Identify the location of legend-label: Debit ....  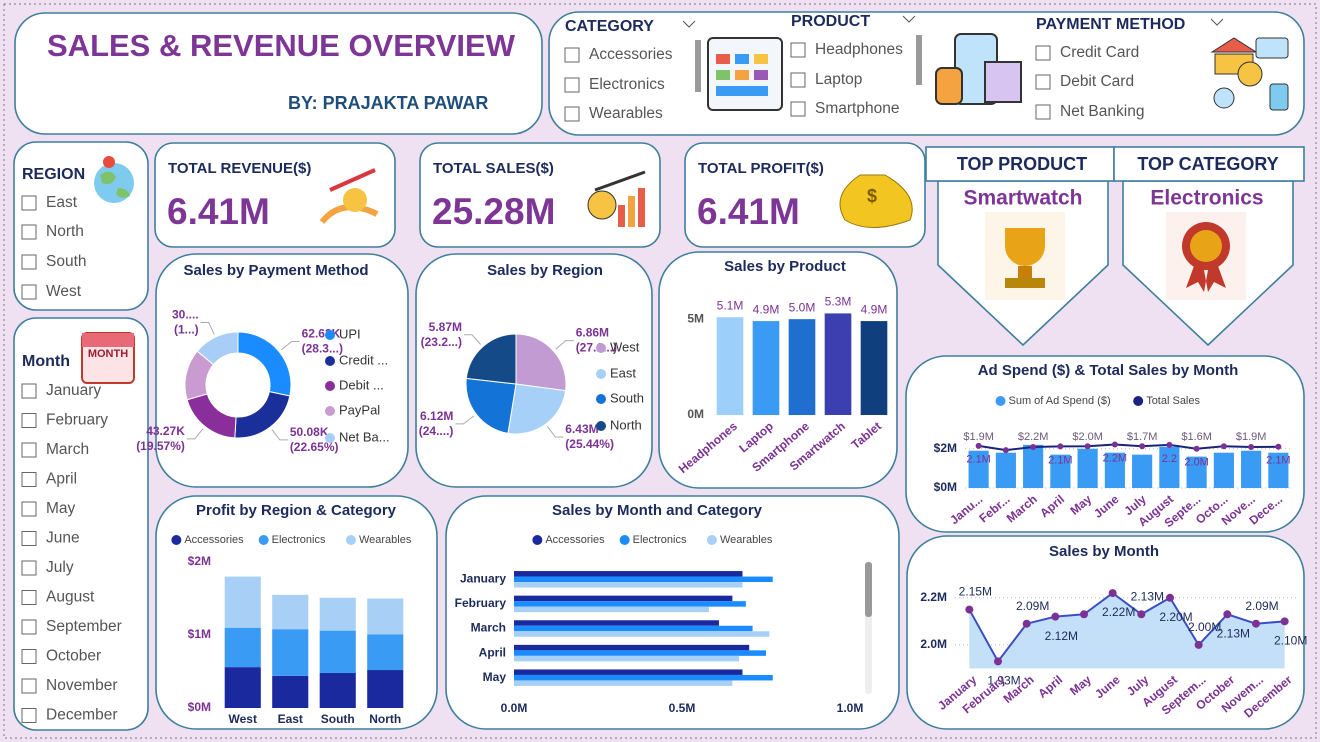
(361, 384).